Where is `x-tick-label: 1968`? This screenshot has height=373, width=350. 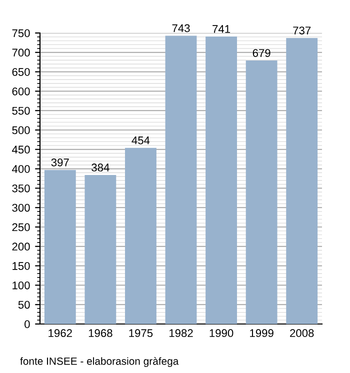 x-tick-label: 1968 is located at coordinates (100, 333).